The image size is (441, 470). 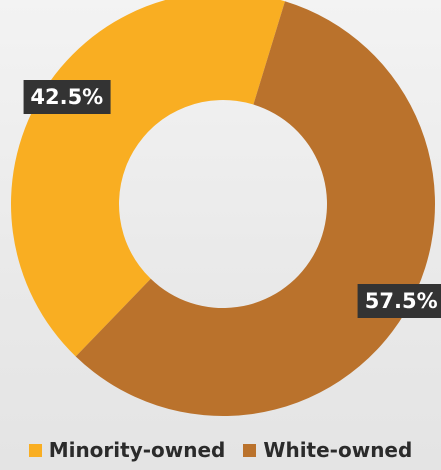 What do you see at coordinates (137, 450) in the screenshot?
I see `legend-label-minority-owned: Minority-owned` at bounding box center [137, 450].